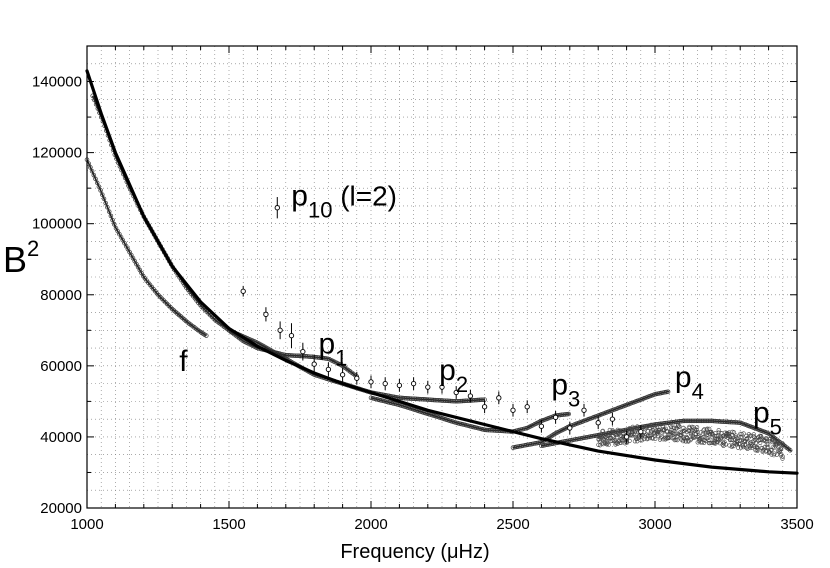 The image size is (830, 568). I want to click on curve-label-sub: 2, so click(462, 384).